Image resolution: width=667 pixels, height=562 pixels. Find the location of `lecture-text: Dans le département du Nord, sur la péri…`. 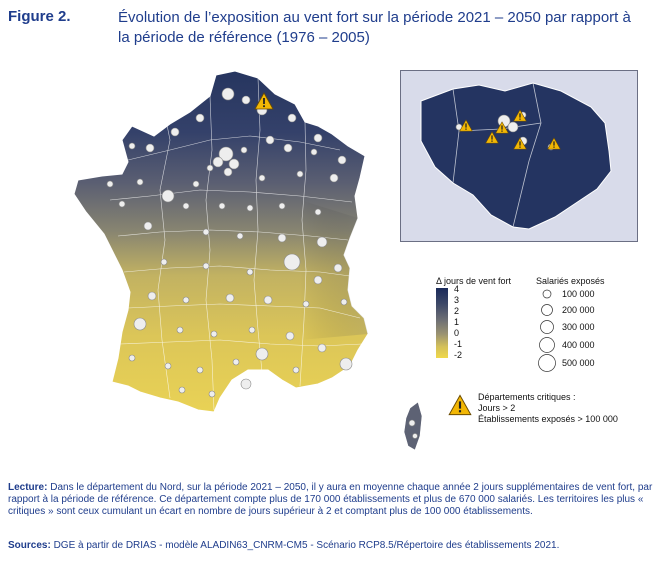

lecture-text: Dans le département du Nord, sur la péri… is located at coordinates (330, 499).